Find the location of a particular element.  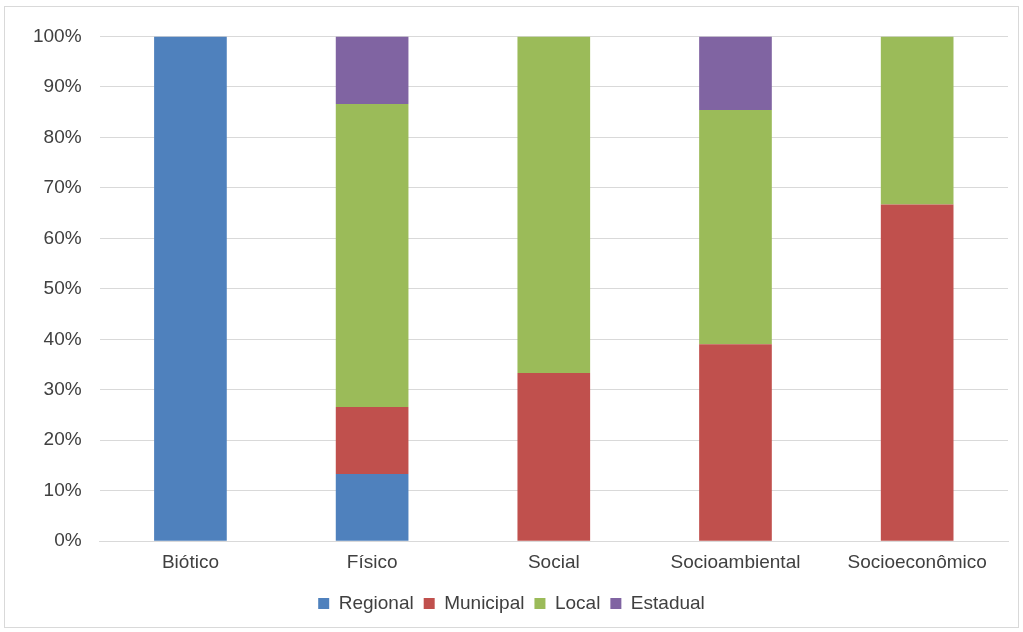

legend-label: Regional is located at coordinates (376, 602).